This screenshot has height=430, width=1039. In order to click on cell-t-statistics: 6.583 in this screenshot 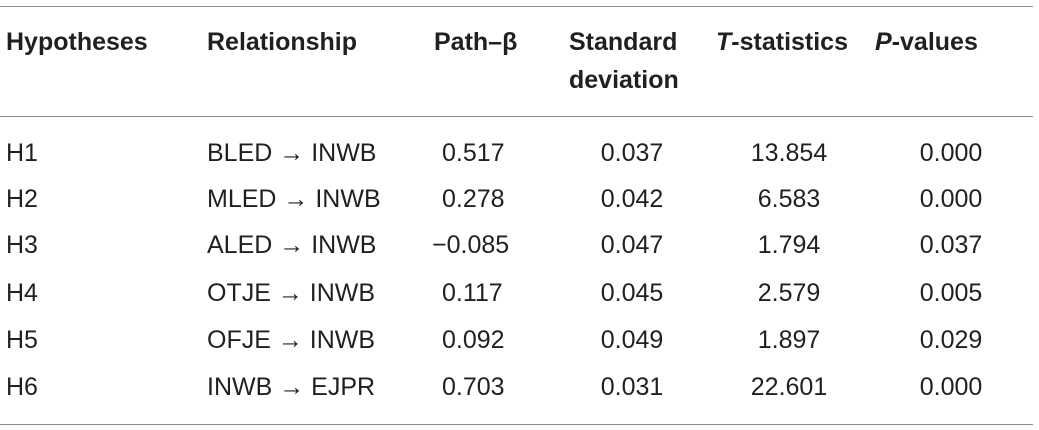, I will do `click(789, 199)`.